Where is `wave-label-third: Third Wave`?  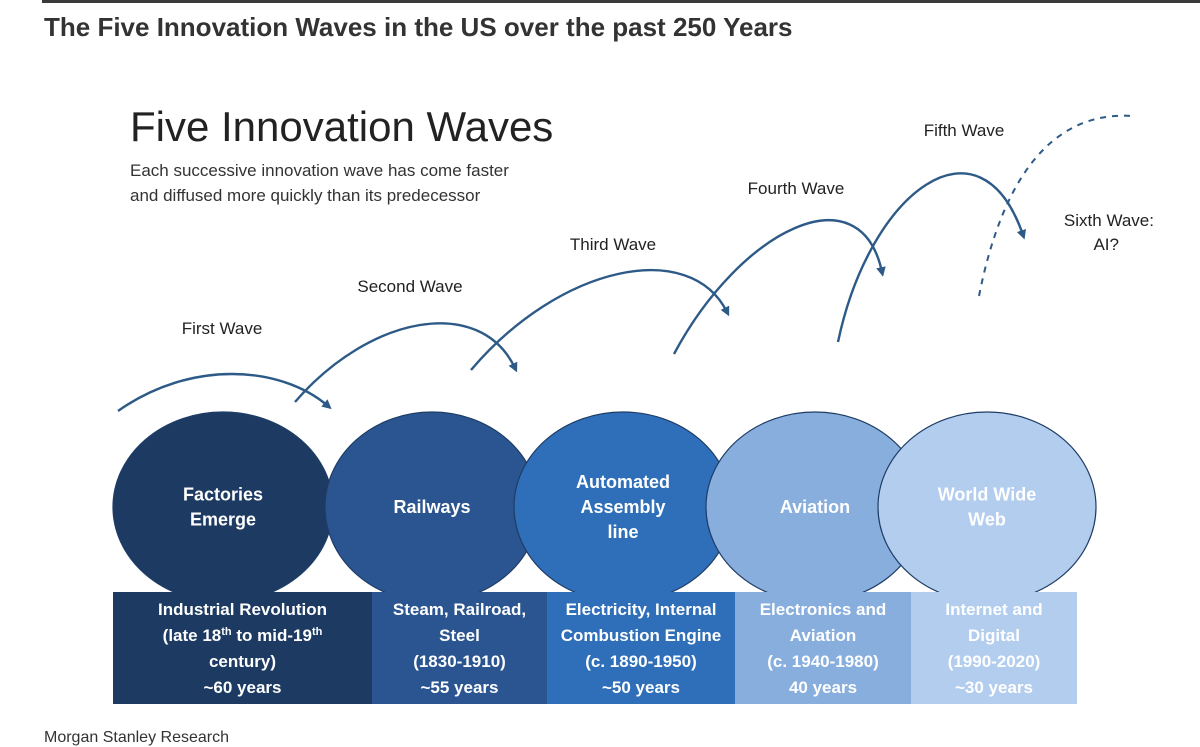 wave-label-third: Third Wave is located at coordinates (613, 244).